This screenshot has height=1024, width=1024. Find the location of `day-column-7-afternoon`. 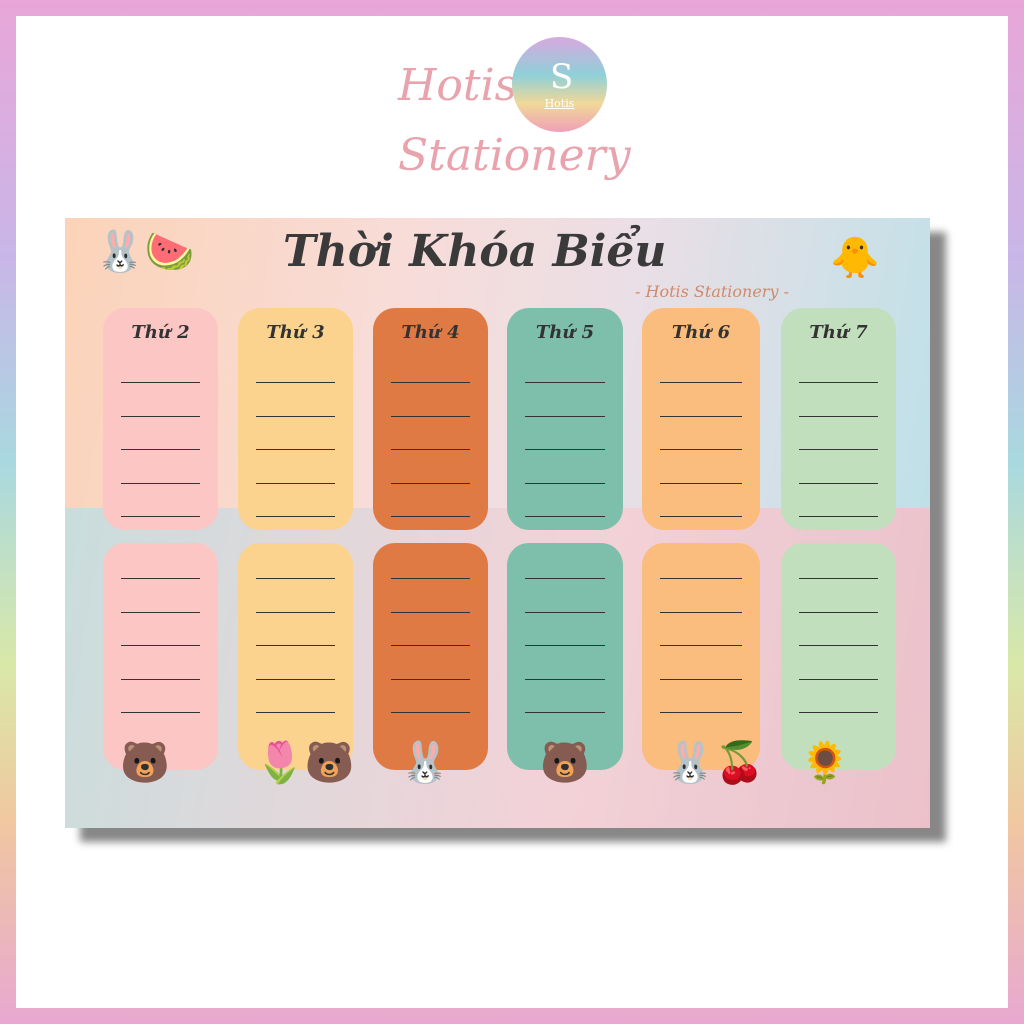

day-column-7-afternoon is located at coordinates (838, 656).